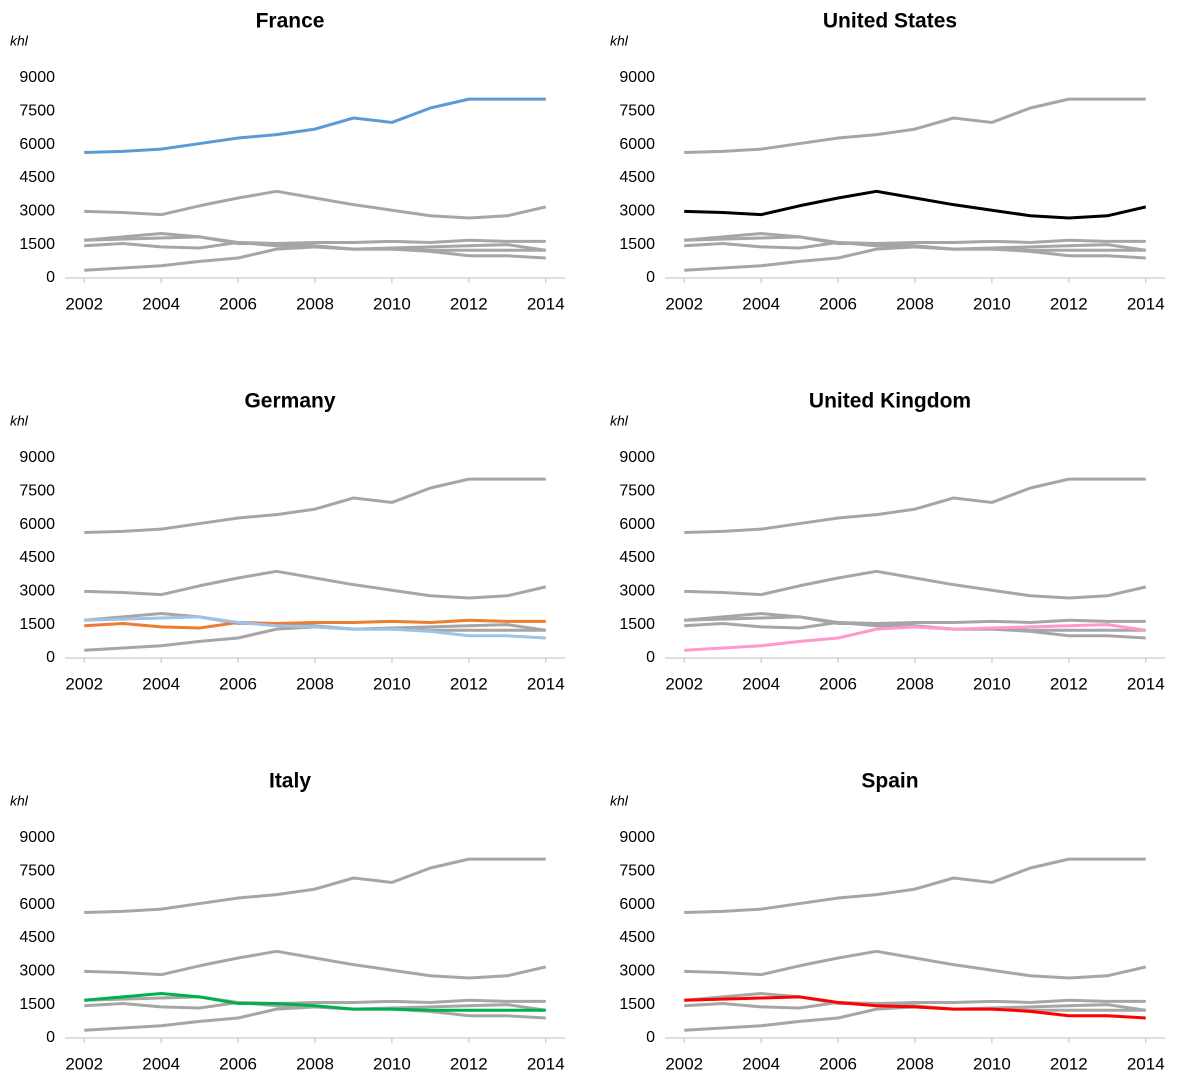 The width and height of the screenshot is (1202, 1091). Describe the element at coordinates (890, 21) in the screenshot. I see `chart-title: United States` at that location.